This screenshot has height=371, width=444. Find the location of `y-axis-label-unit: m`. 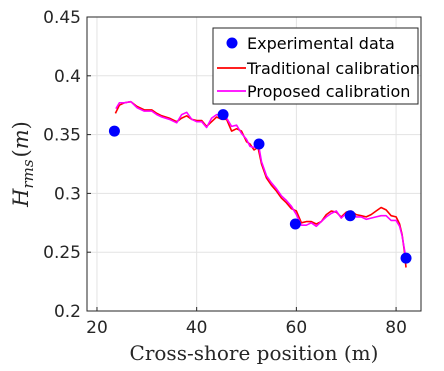

y-axis-label-unit: m is located at coordinates (21, 139).